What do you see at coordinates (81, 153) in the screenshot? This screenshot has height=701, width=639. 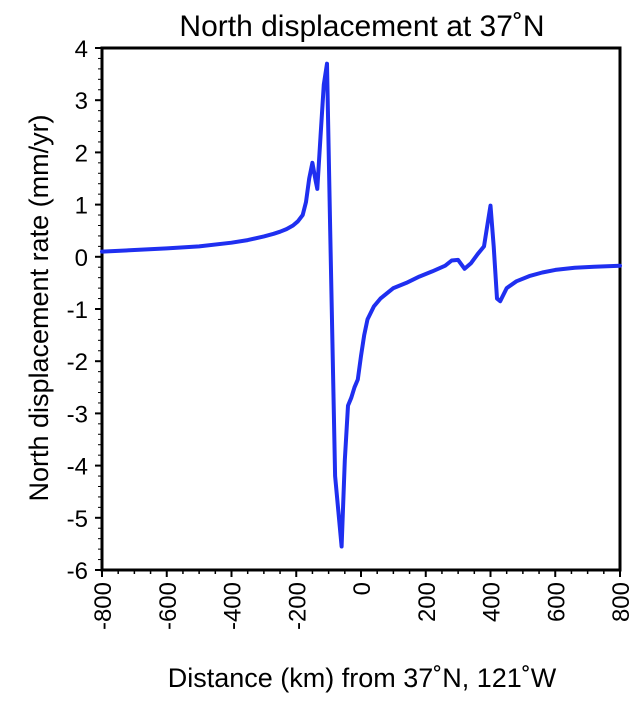 I see `y-tick-label: 2` at bounding box center [81, 153].